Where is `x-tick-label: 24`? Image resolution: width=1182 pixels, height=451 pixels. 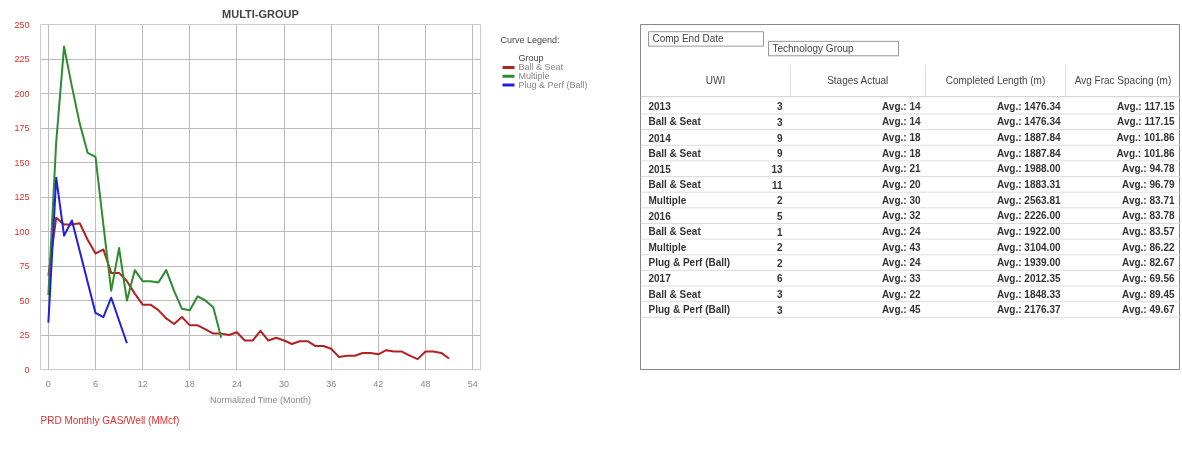
x-tick-label: 24 is located at coordinates (236, 383).